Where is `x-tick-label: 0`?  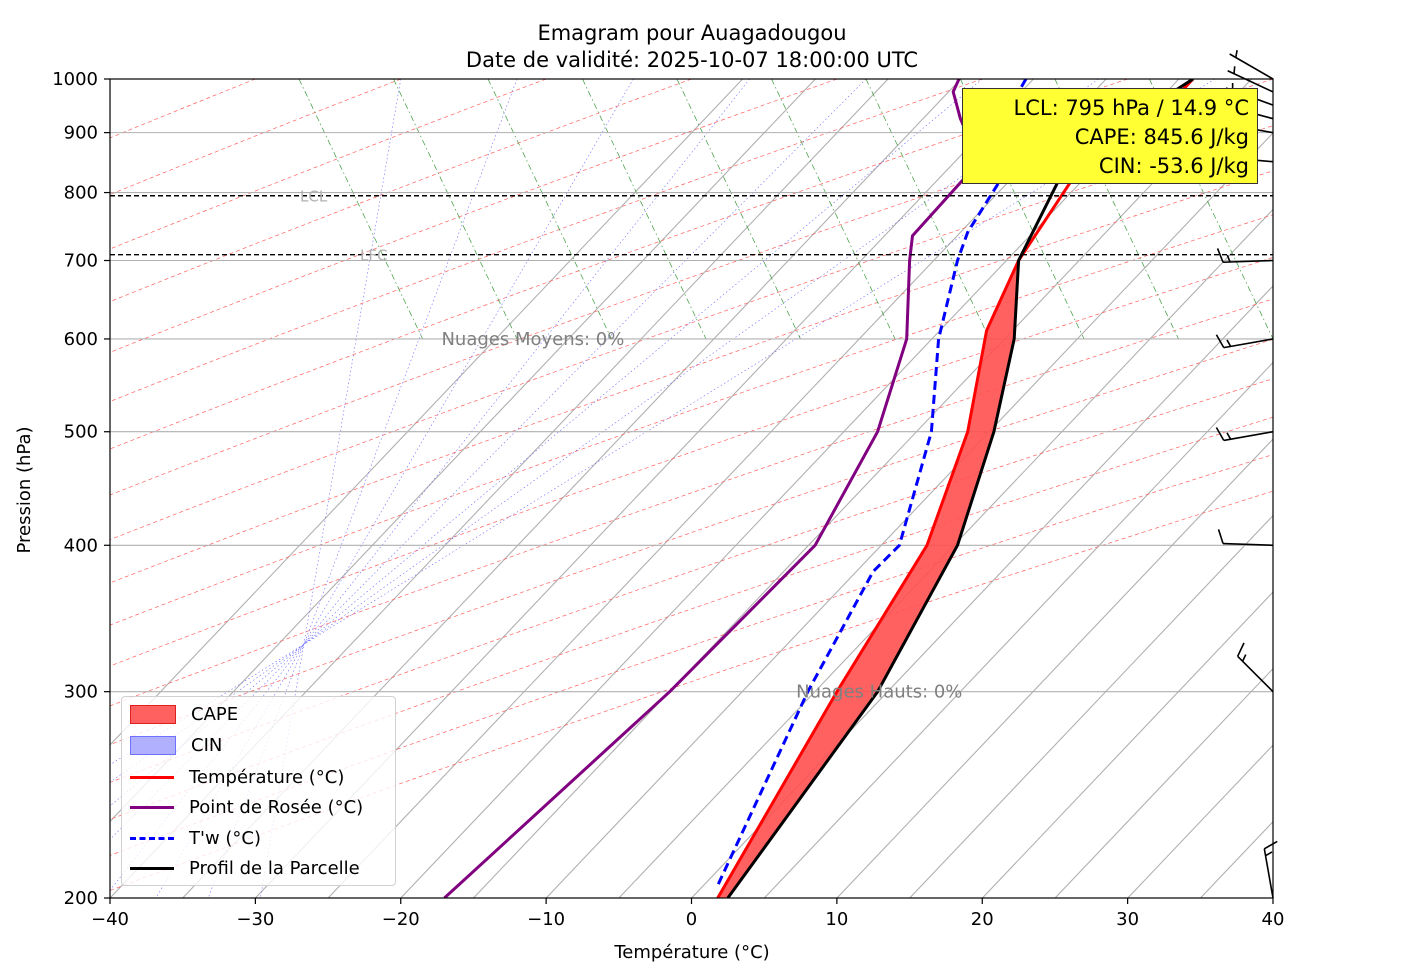 x-tick-label: 0 is located at coordinates (691, 919).